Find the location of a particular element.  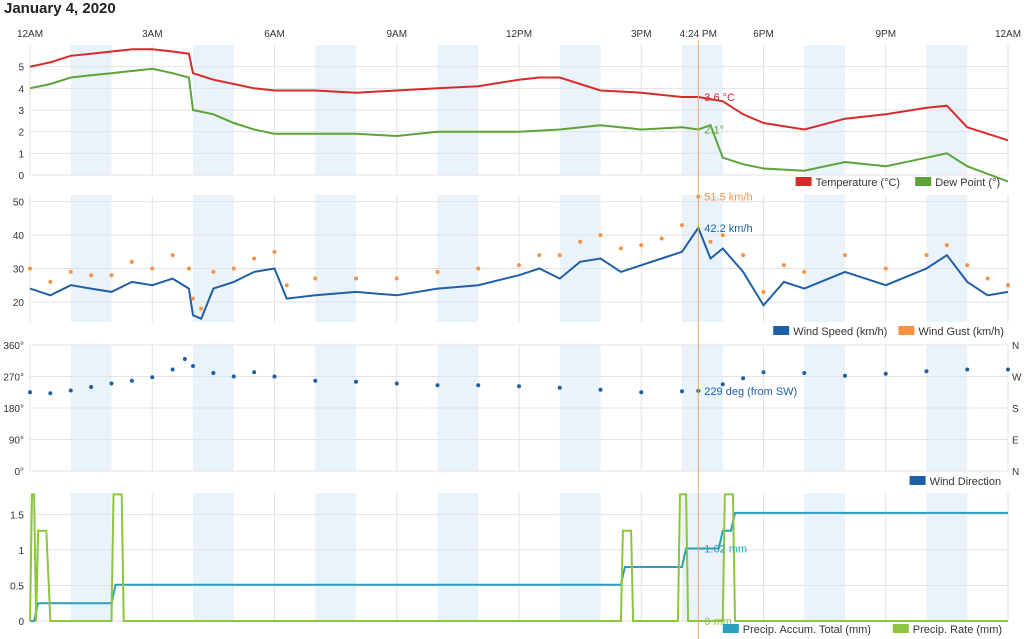

y-tick-label: 270° is located at coordinates (13, 378).